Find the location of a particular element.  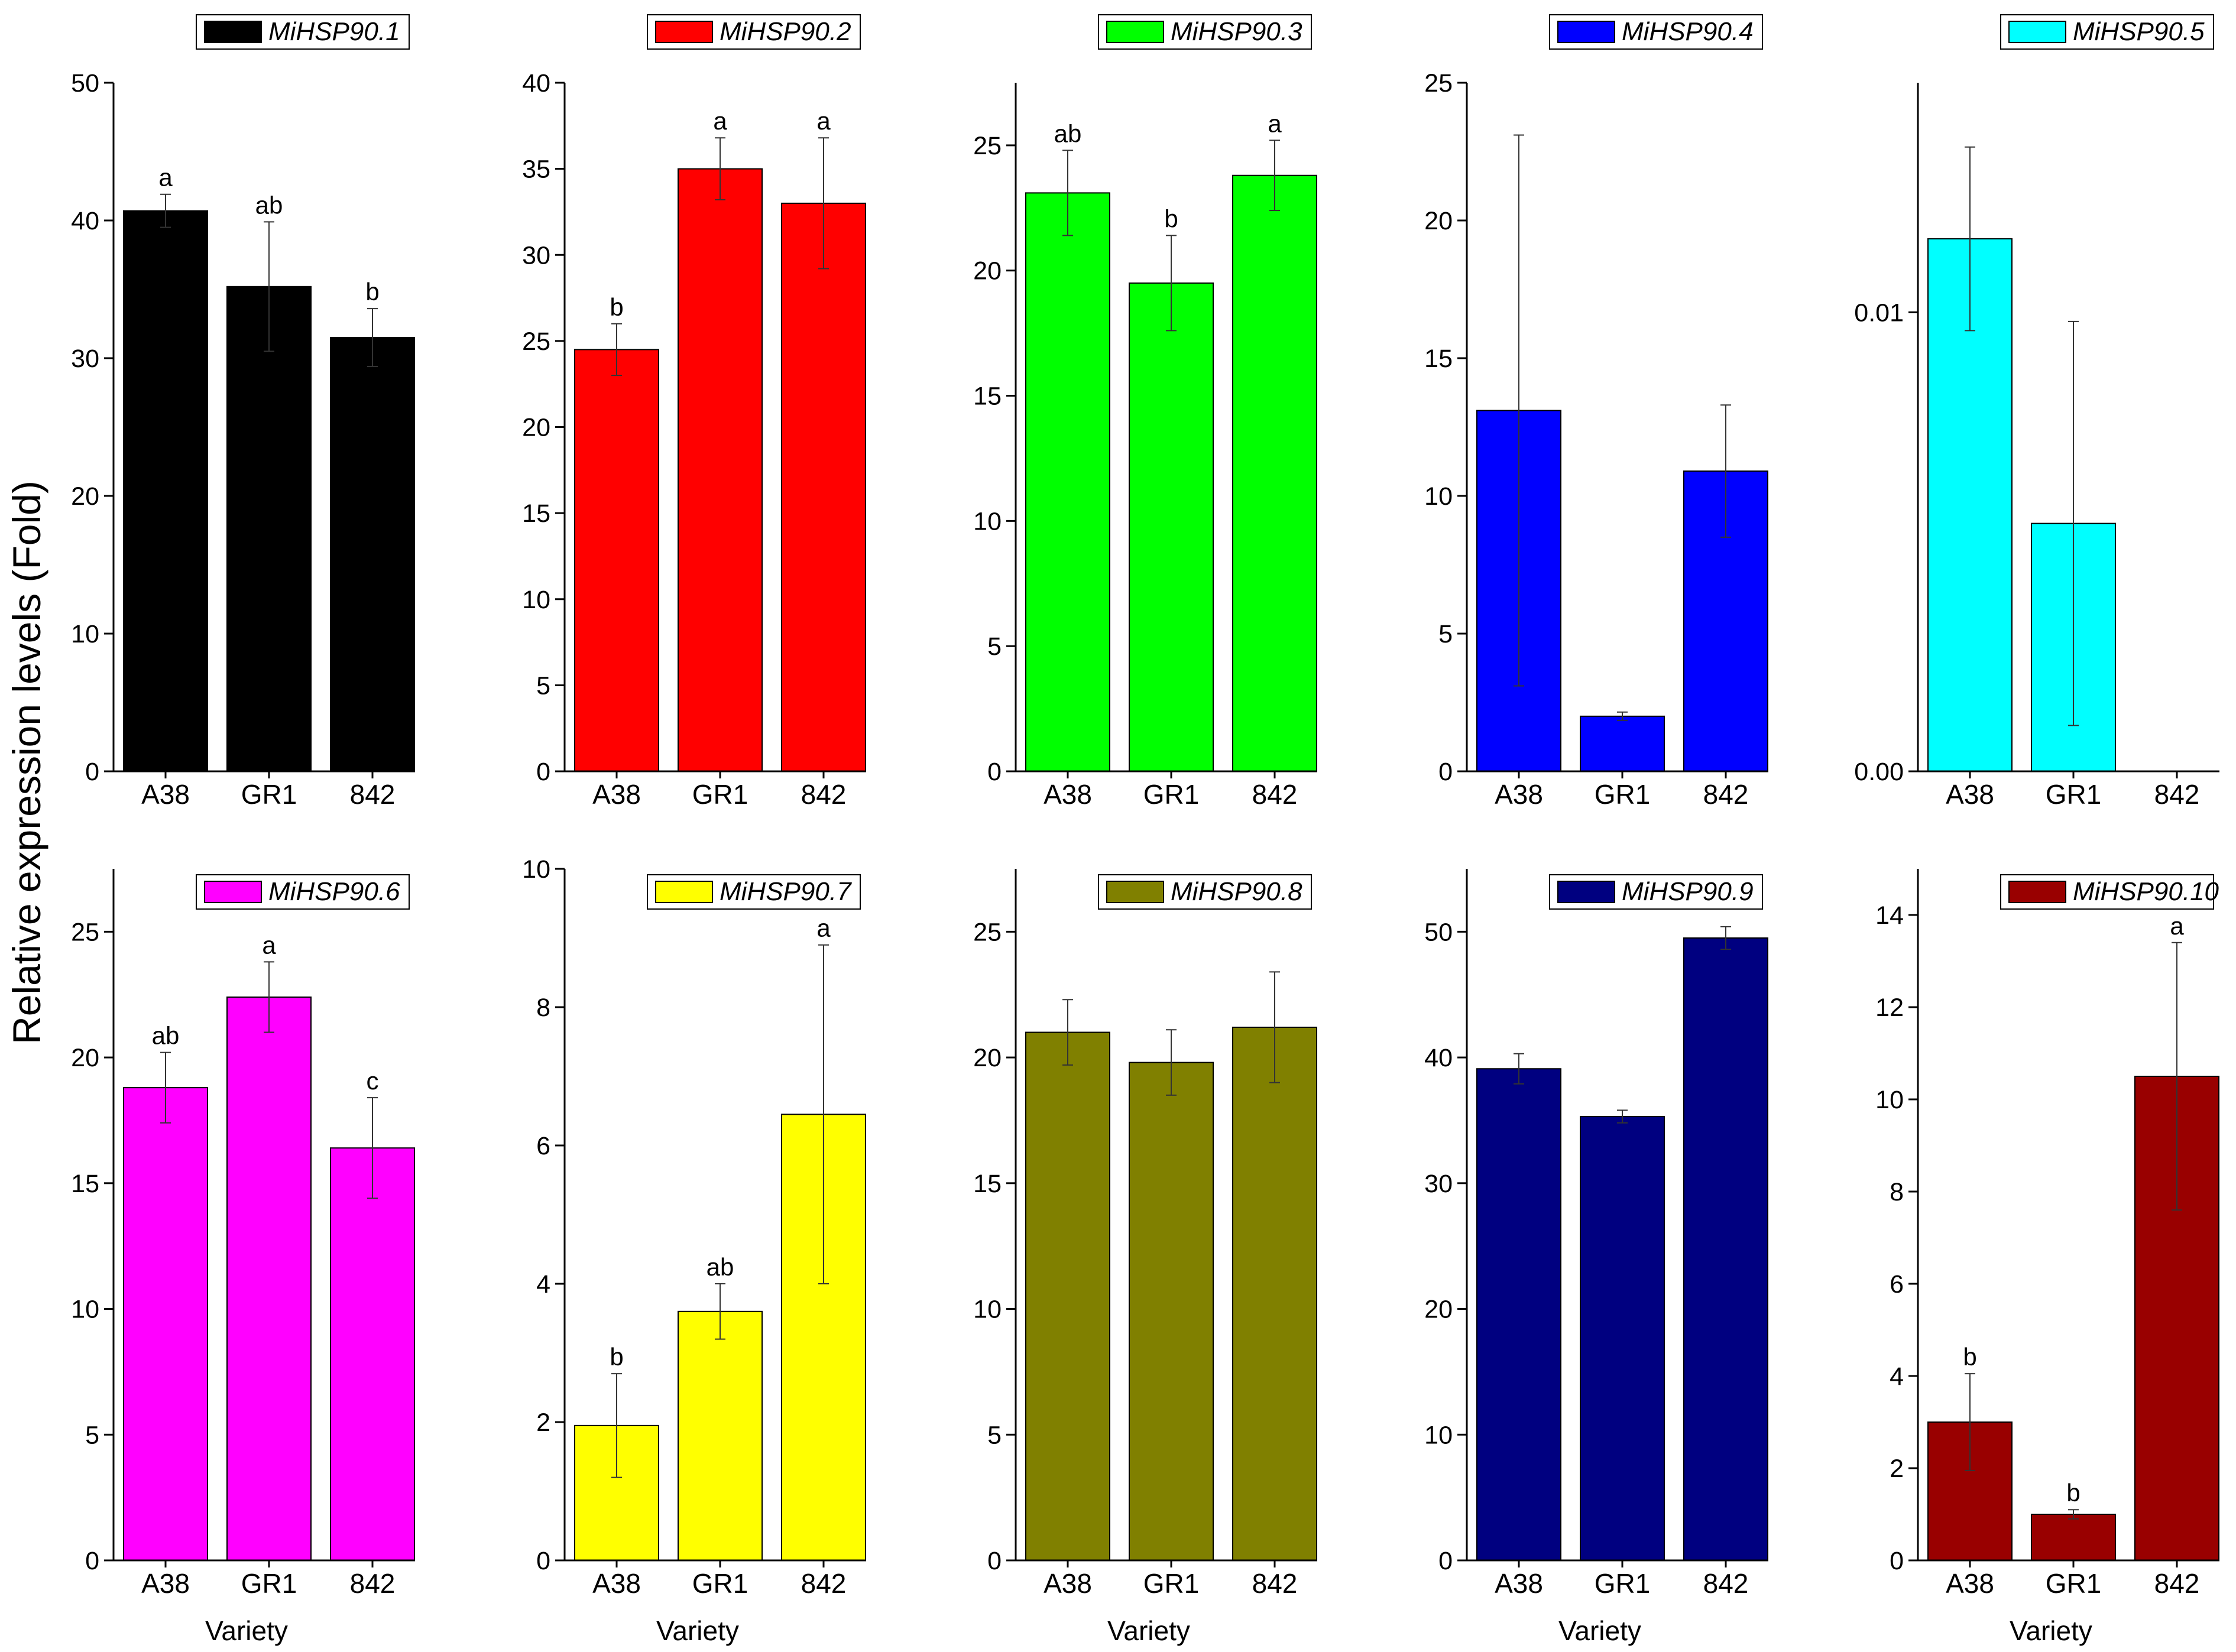

chart-panel-9: 0 10 20 30 40 50 A38 GR1 842 Variety MiHSP90.9 is located at coordinates (1596, 1258).